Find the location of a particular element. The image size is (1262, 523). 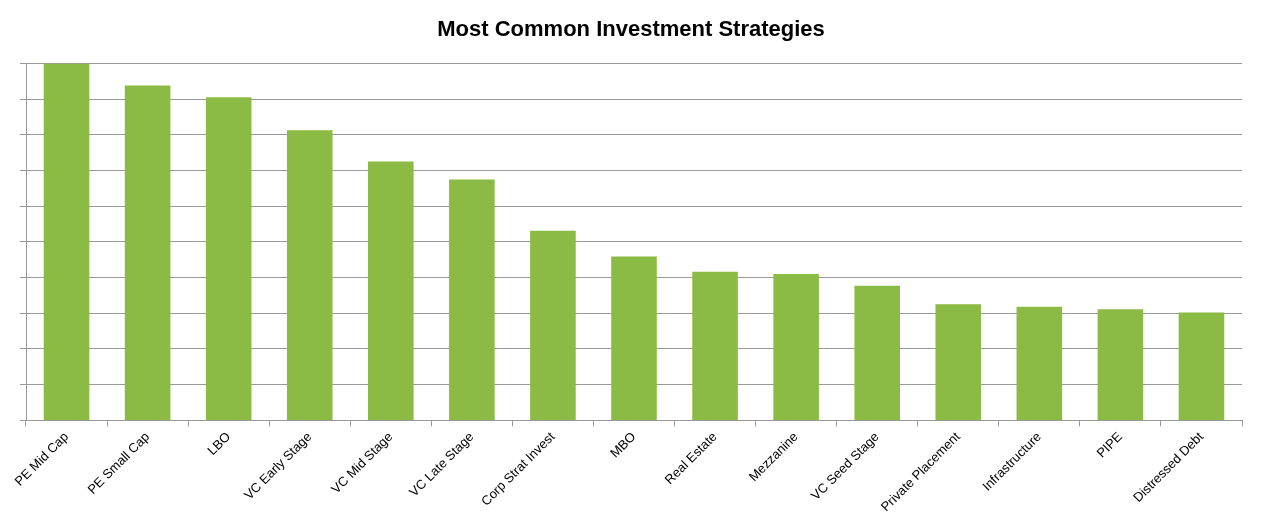

x-tick-label: PE Mid Cap is located at coordinates (41, 458).